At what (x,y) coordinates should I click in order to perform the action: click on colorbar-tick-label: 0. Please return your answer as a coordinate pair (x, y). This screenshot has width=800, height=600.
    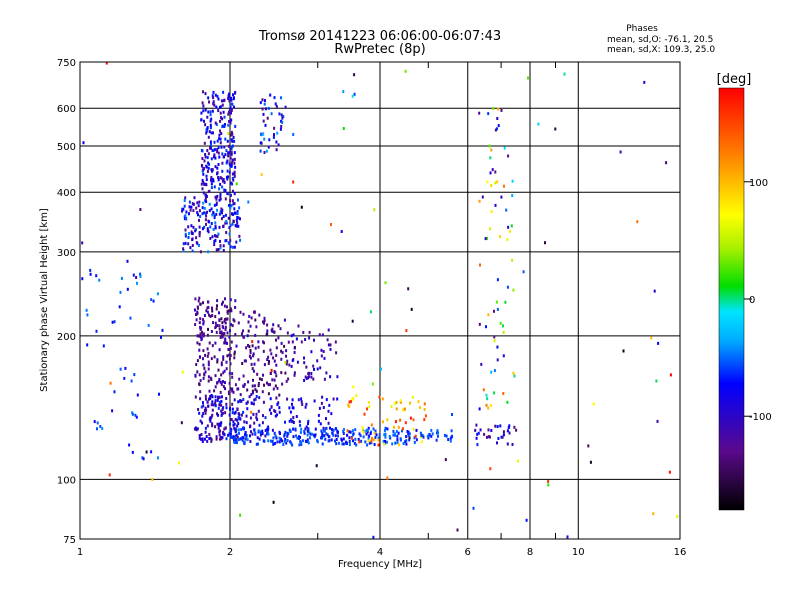
    Looking at the image, I should click on (752, 300).